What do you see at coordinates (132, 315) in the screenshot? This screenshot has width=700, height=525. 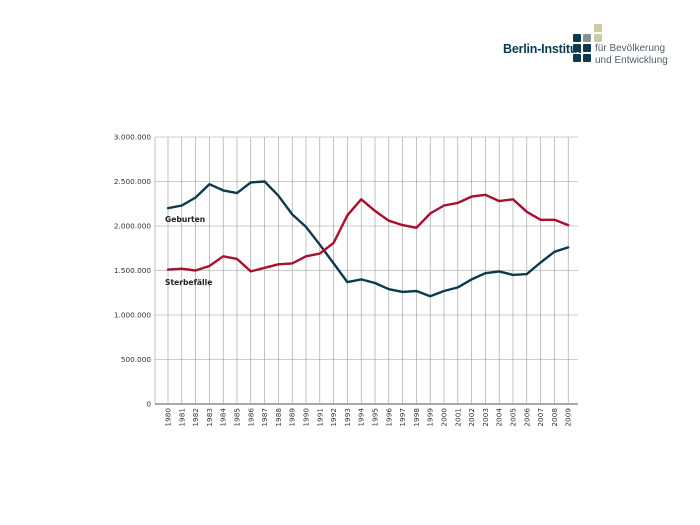 I see `y-tick-label: 1.000.000` at bounding box center [132, 315].